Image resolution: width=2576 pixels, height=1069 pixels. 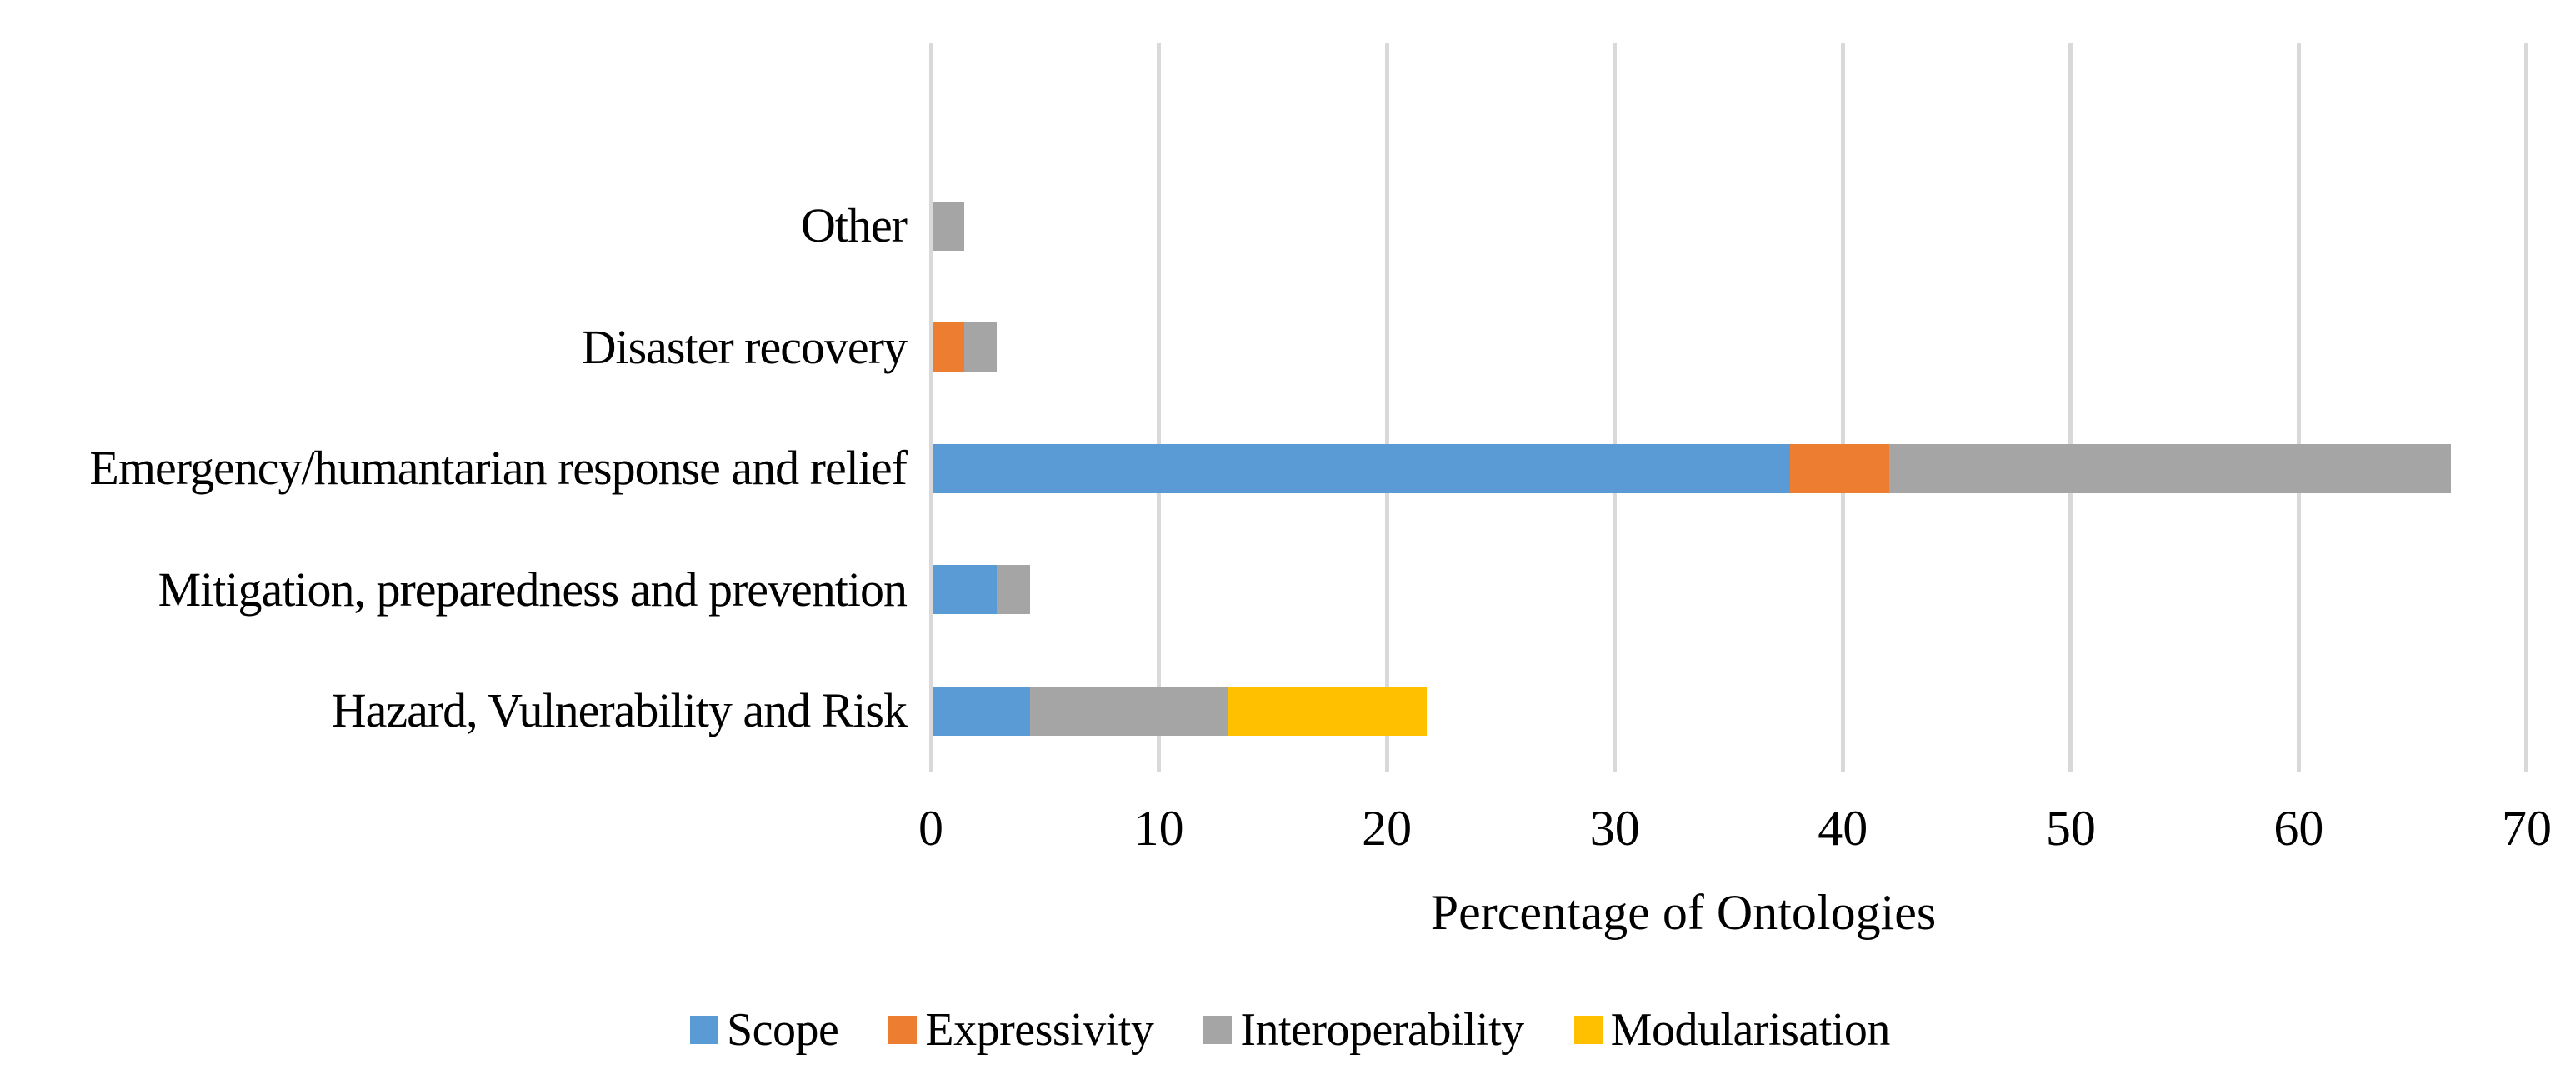 I want to click on legend-item-expressivity: Expressivity, so click(x=1021, y=1030).